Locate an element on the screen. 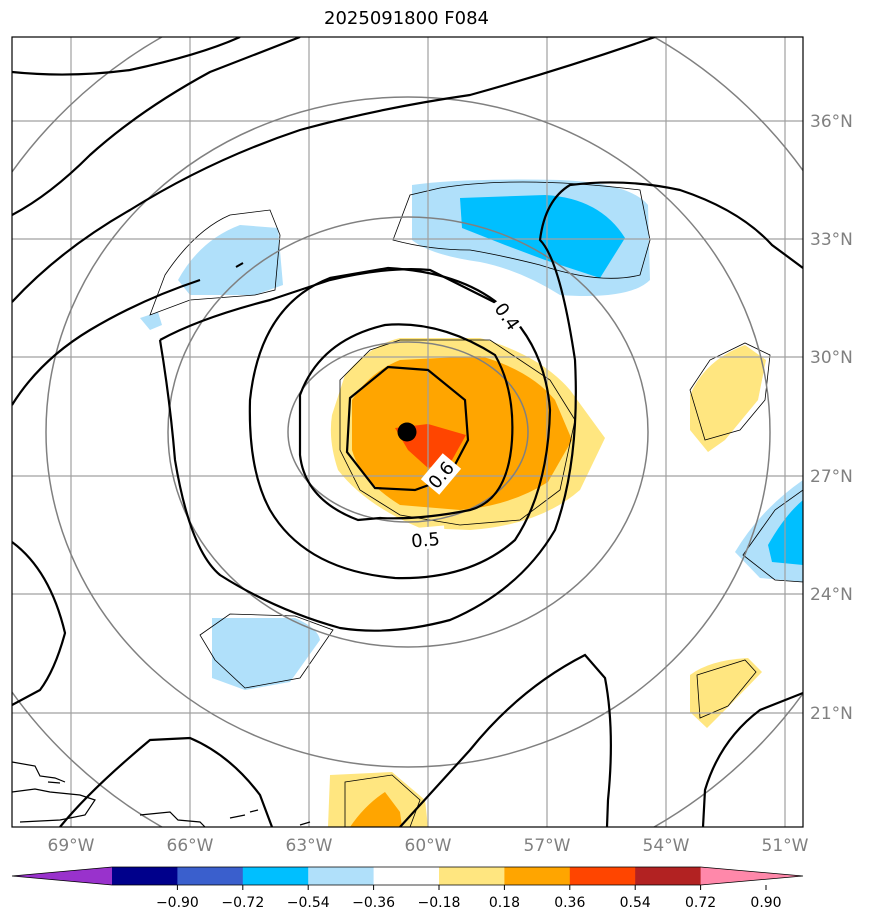  blue-anomaly-north is located at coordinates (531, 237).